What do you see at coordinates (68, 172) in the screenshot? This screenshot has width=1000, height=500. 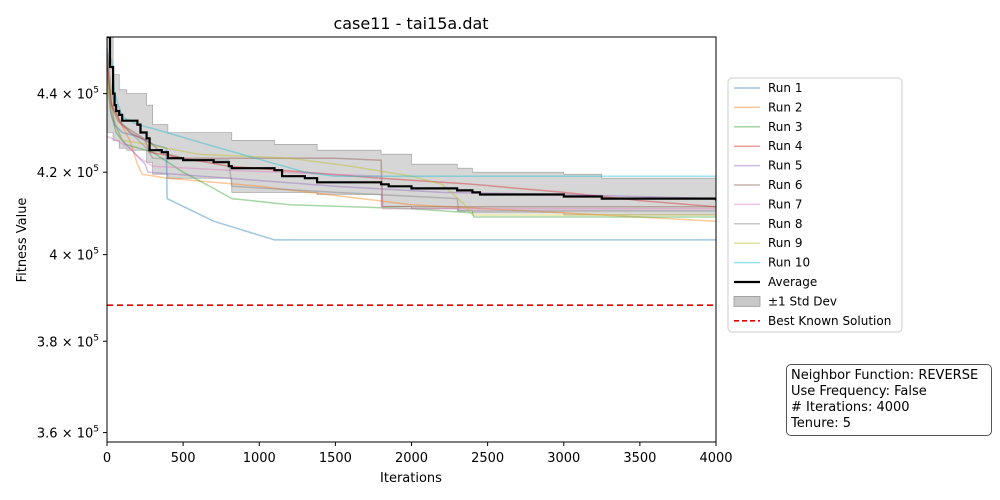 I see `y-tick-label: 4.2 × 10⁵` at bounding box center [68, 172].